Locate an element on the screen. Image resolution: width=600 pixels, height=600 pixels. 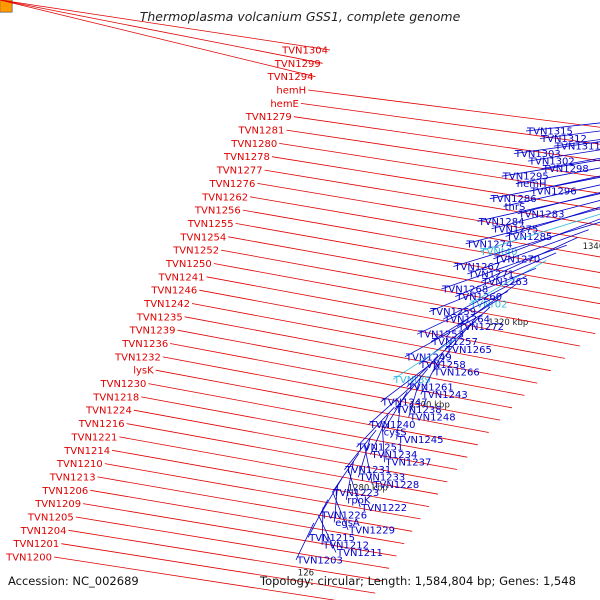
right-gene-label: TVN1248 is located at coordinates (432, 418).